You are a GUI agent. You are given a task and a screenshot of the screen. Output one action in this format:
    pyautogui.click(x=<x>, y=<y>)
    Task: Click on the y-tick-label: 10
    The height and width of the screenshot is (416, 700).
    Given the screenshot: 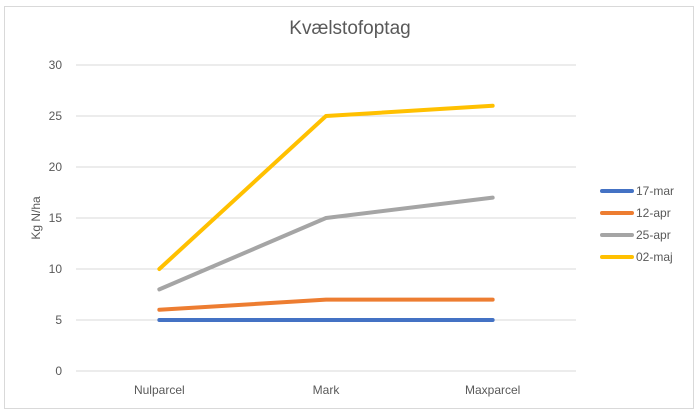 What is the action you would take?
    pyautogui.click(x=56, y=269)
    